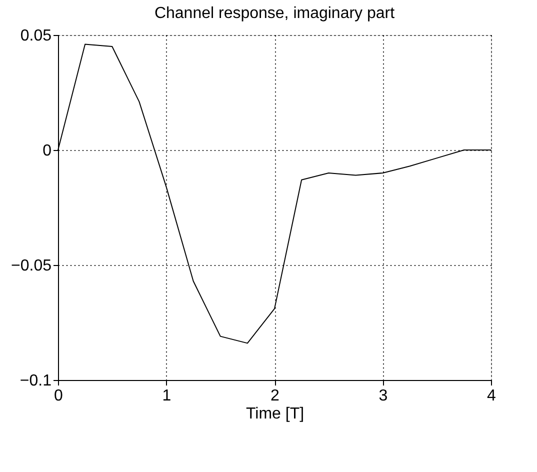 The width and height of the screenshot is (537, 472). Describe the element at coordinates (31, 266) in the screenshot. I see `y-tick-label: −0.05` at that location.